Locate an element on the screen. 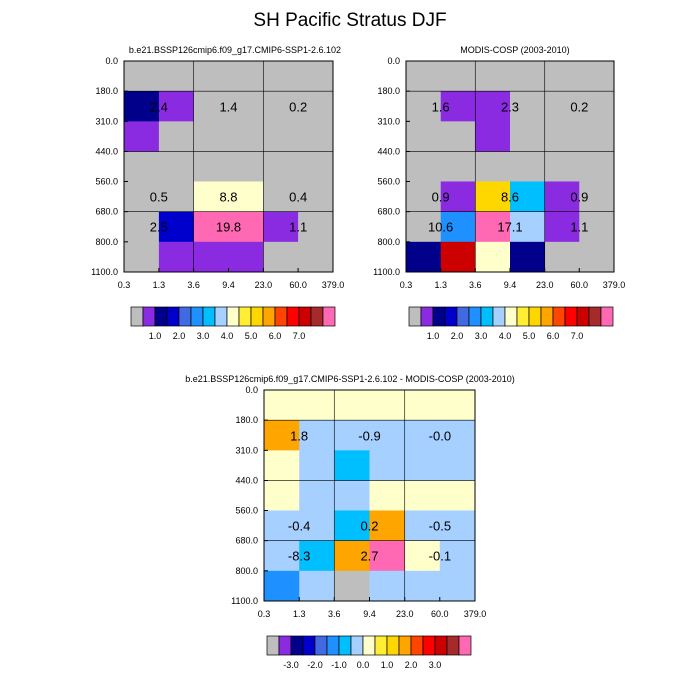 The height and width of the screenshot is (700, 700). colorbar-label: 5.0 is located at coordinates (251, 335).